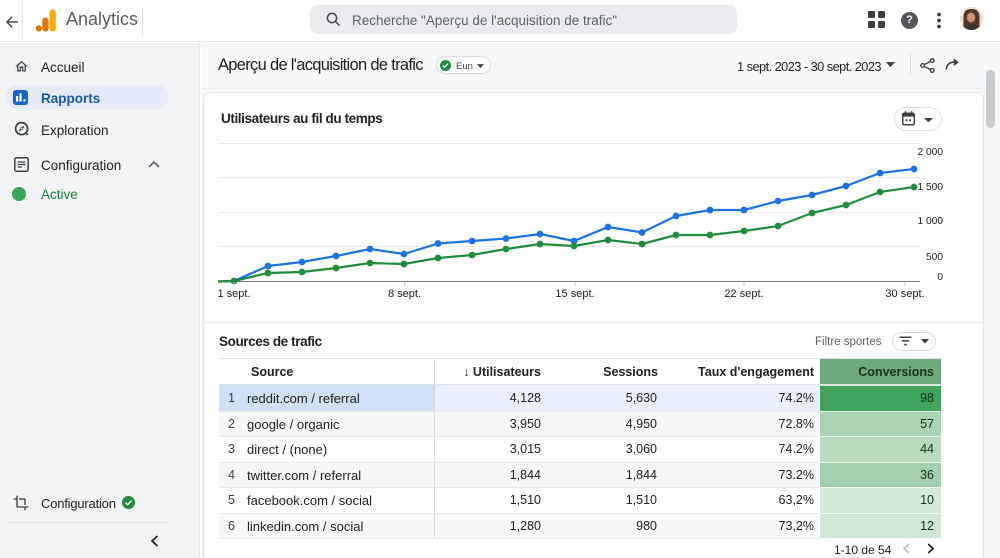 The image size is (1000, 558). I want to click on svg-text: 0, so click(940, 277).